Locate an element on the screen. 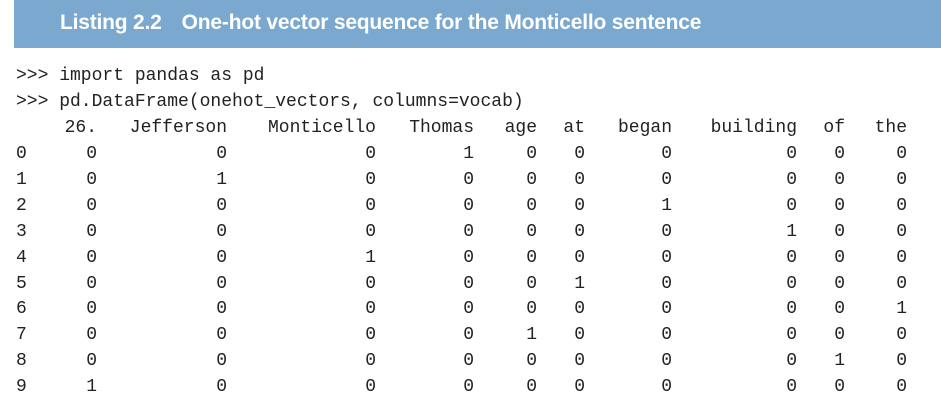  command-line-import: >>> import pandas as pd is located at coordinates (140, 76).